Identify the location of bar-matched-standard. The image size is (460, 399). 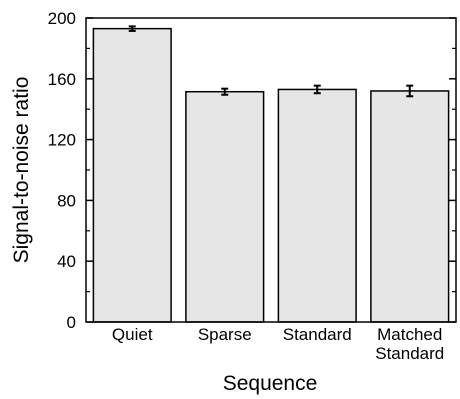
(410, 206).